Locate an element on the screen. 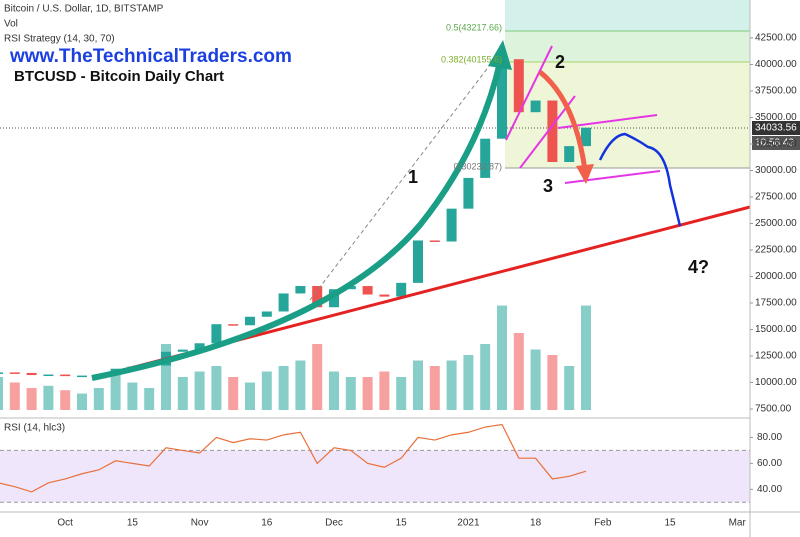 The height and width of the screenshot is (537, 800). annotation: 4? is located at coordinates (698, 267).